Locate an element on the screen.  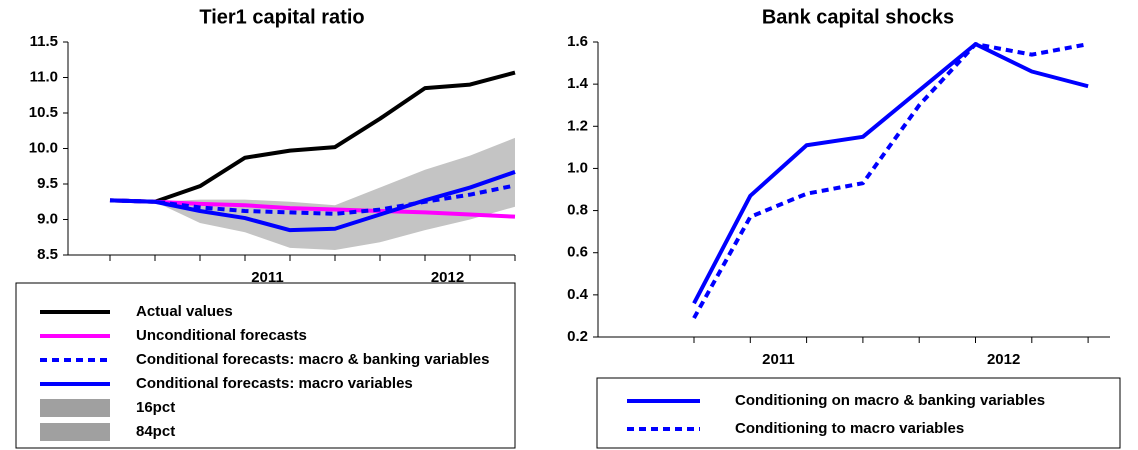
y-tick-label: 0.8 is located at coordinates (577, 210).